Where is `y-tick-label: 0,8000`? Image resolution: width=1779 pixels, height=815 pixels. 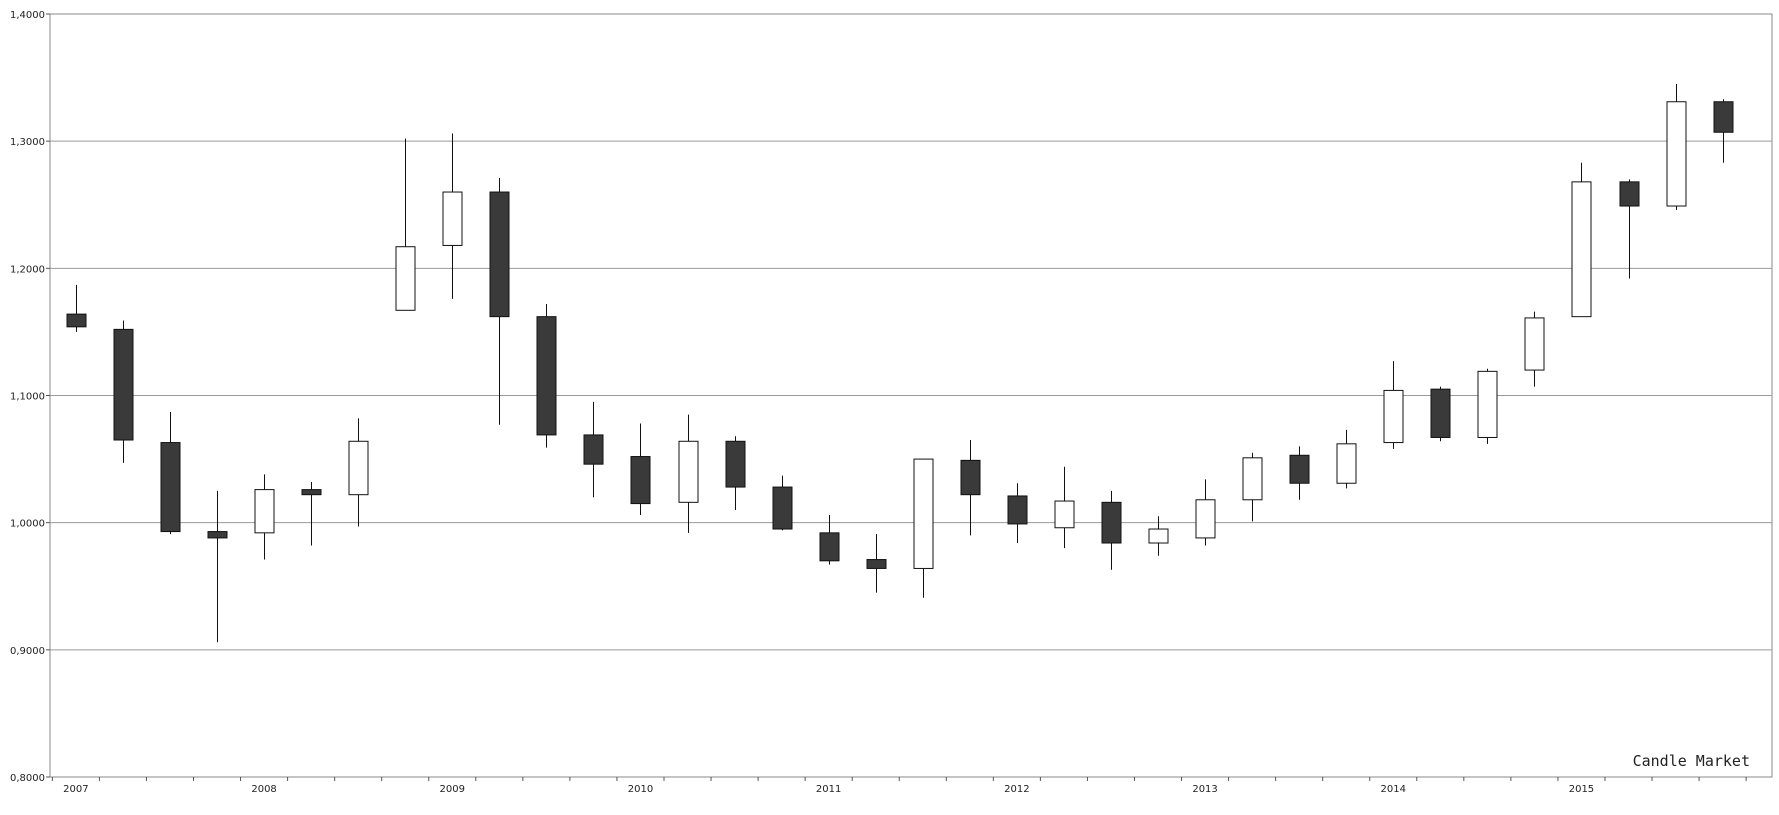
y-tick-label: 0,8000 is located at coordinates (27, 778).